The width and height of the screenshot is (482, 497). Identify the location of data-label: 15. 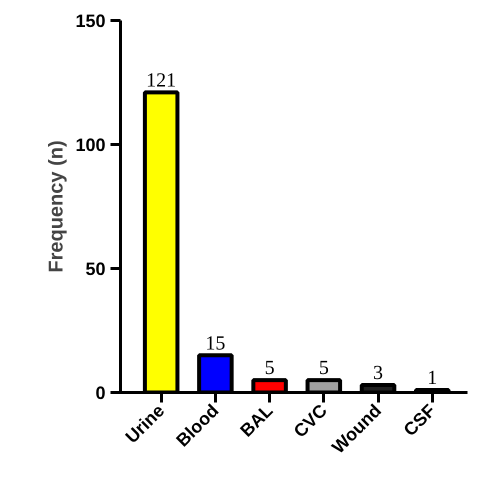
(215, 343).